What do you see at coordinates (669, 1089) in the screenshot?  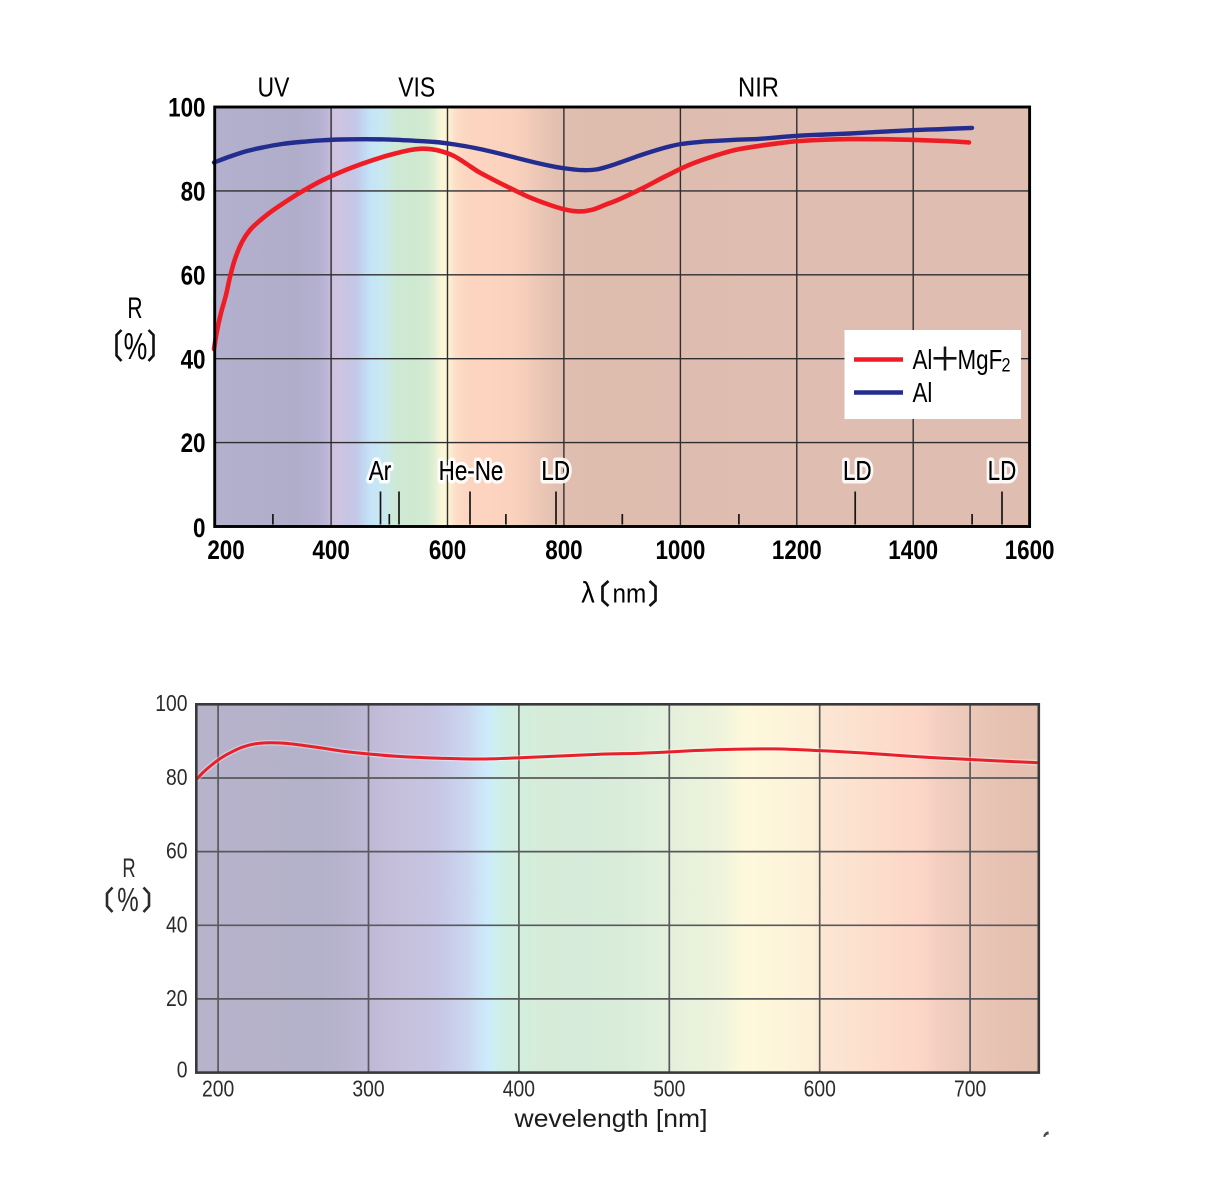 I see `svg-text: 500` at bounding box center [669, 1089].